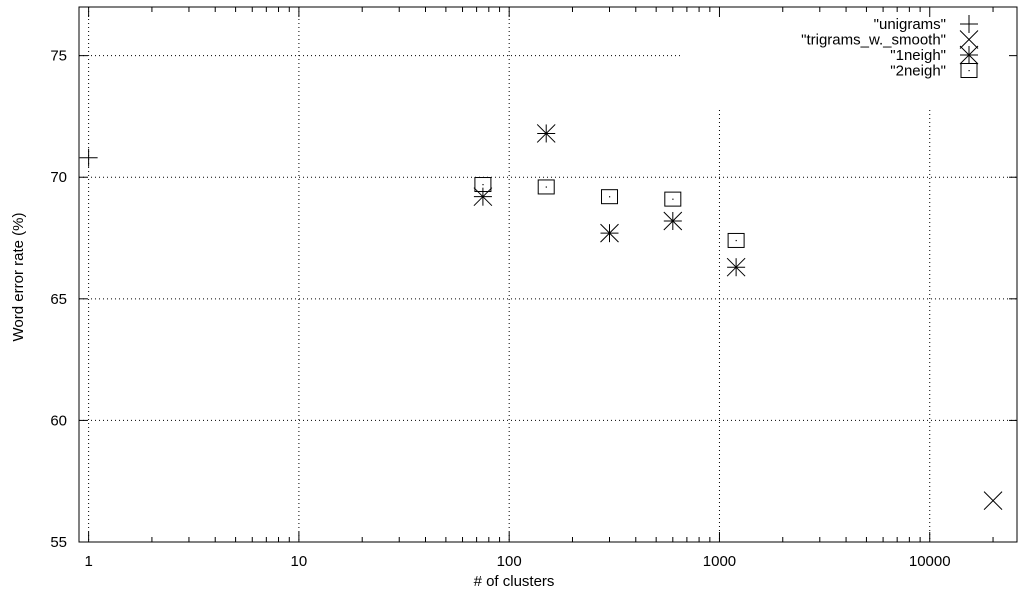 Image resolution: width=1018 pixels, height=604 pixels. What do you see at coordinates (509, 561) in the screenshot?
I see `x-tick-label: 100` at bounding box center [509, 561].